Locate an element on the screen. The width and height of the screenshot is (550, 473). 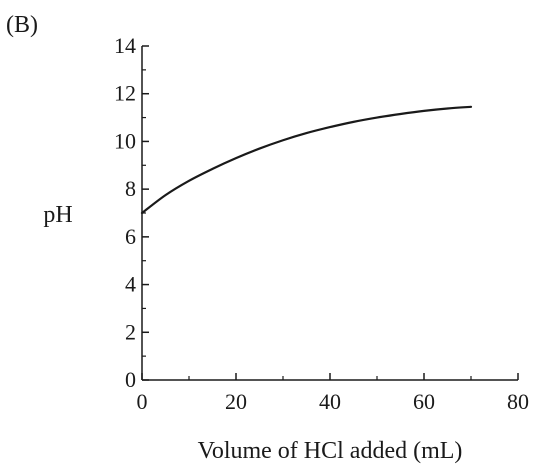
series-group is located at coordinates (306, 160).